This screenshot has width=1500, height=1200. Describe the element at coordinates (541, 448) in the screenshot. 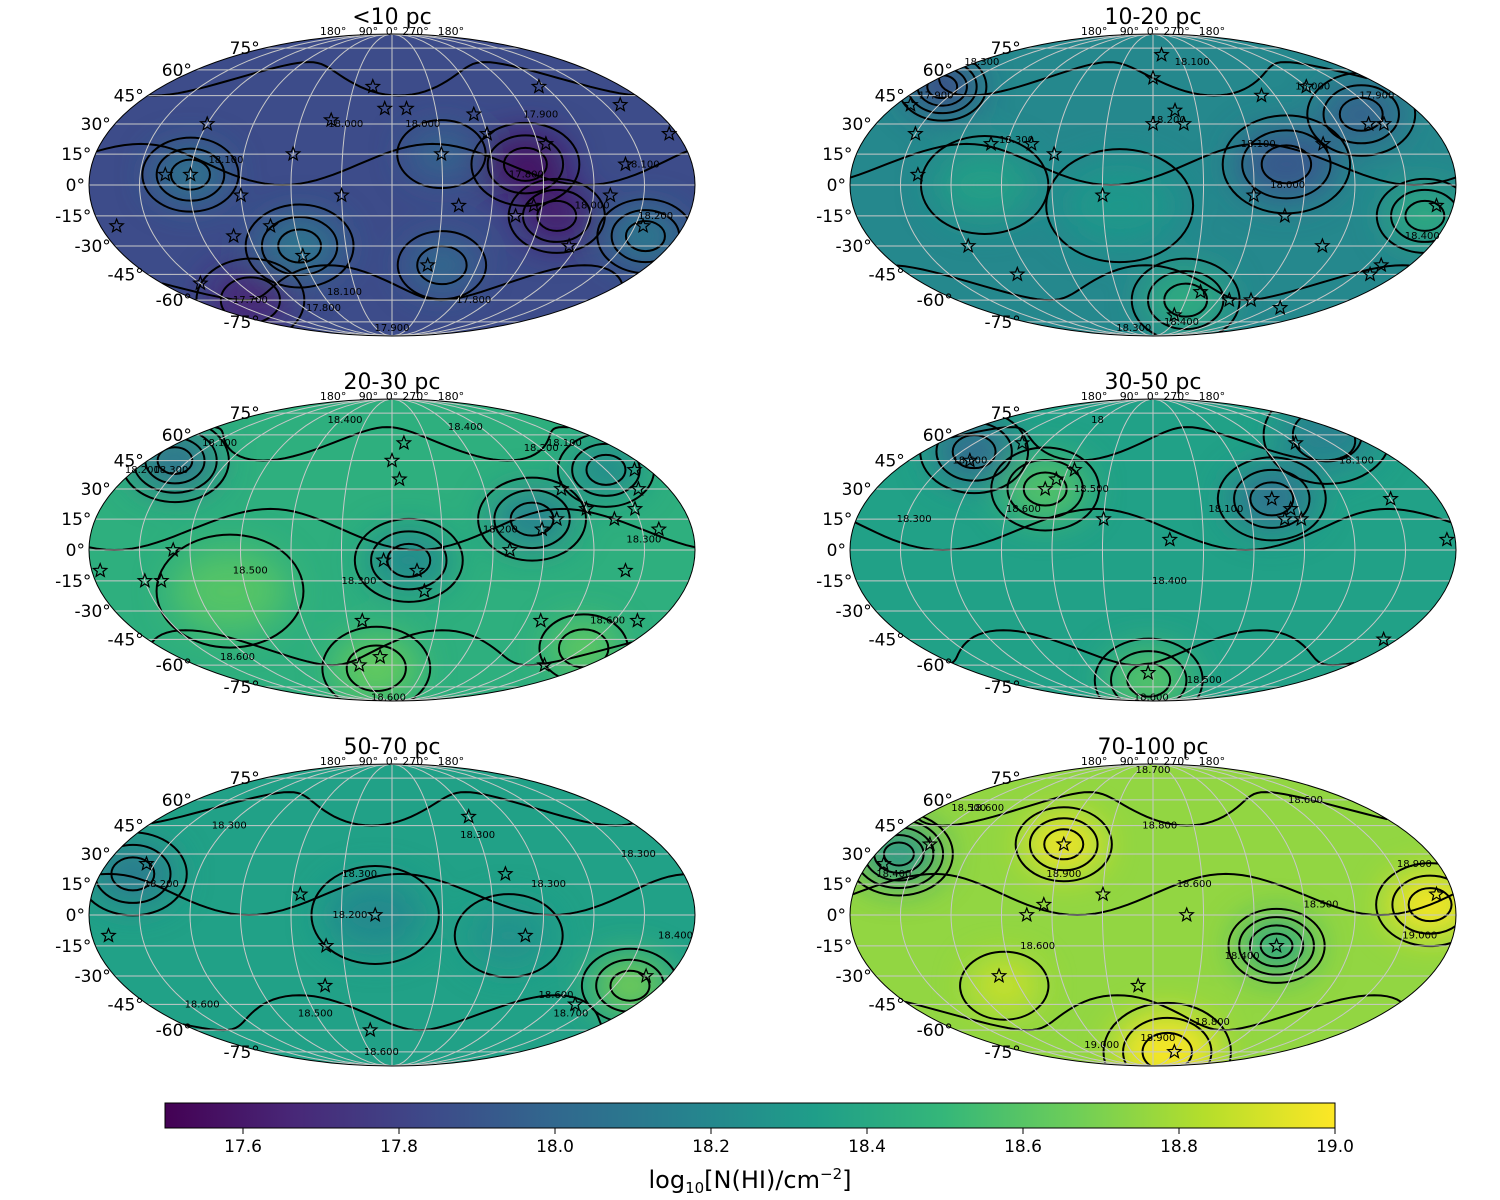

I see `contour-label: 18.200` at that location.